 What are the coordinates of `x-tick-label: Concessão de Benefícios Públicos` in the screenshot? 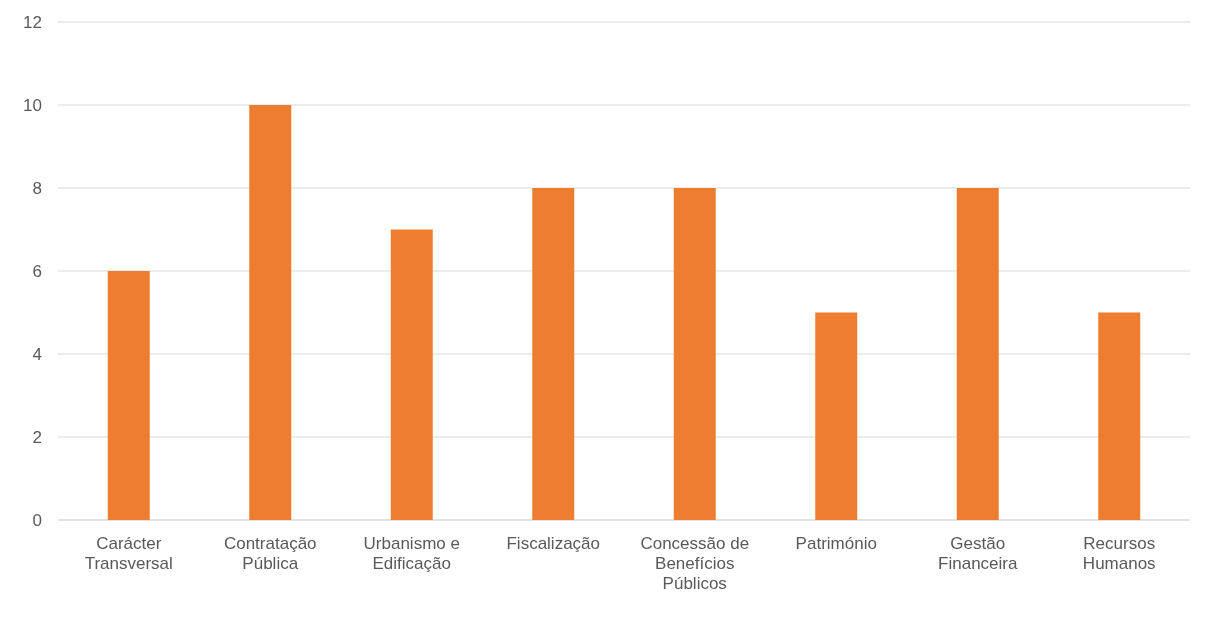 It's located at (695, 563).